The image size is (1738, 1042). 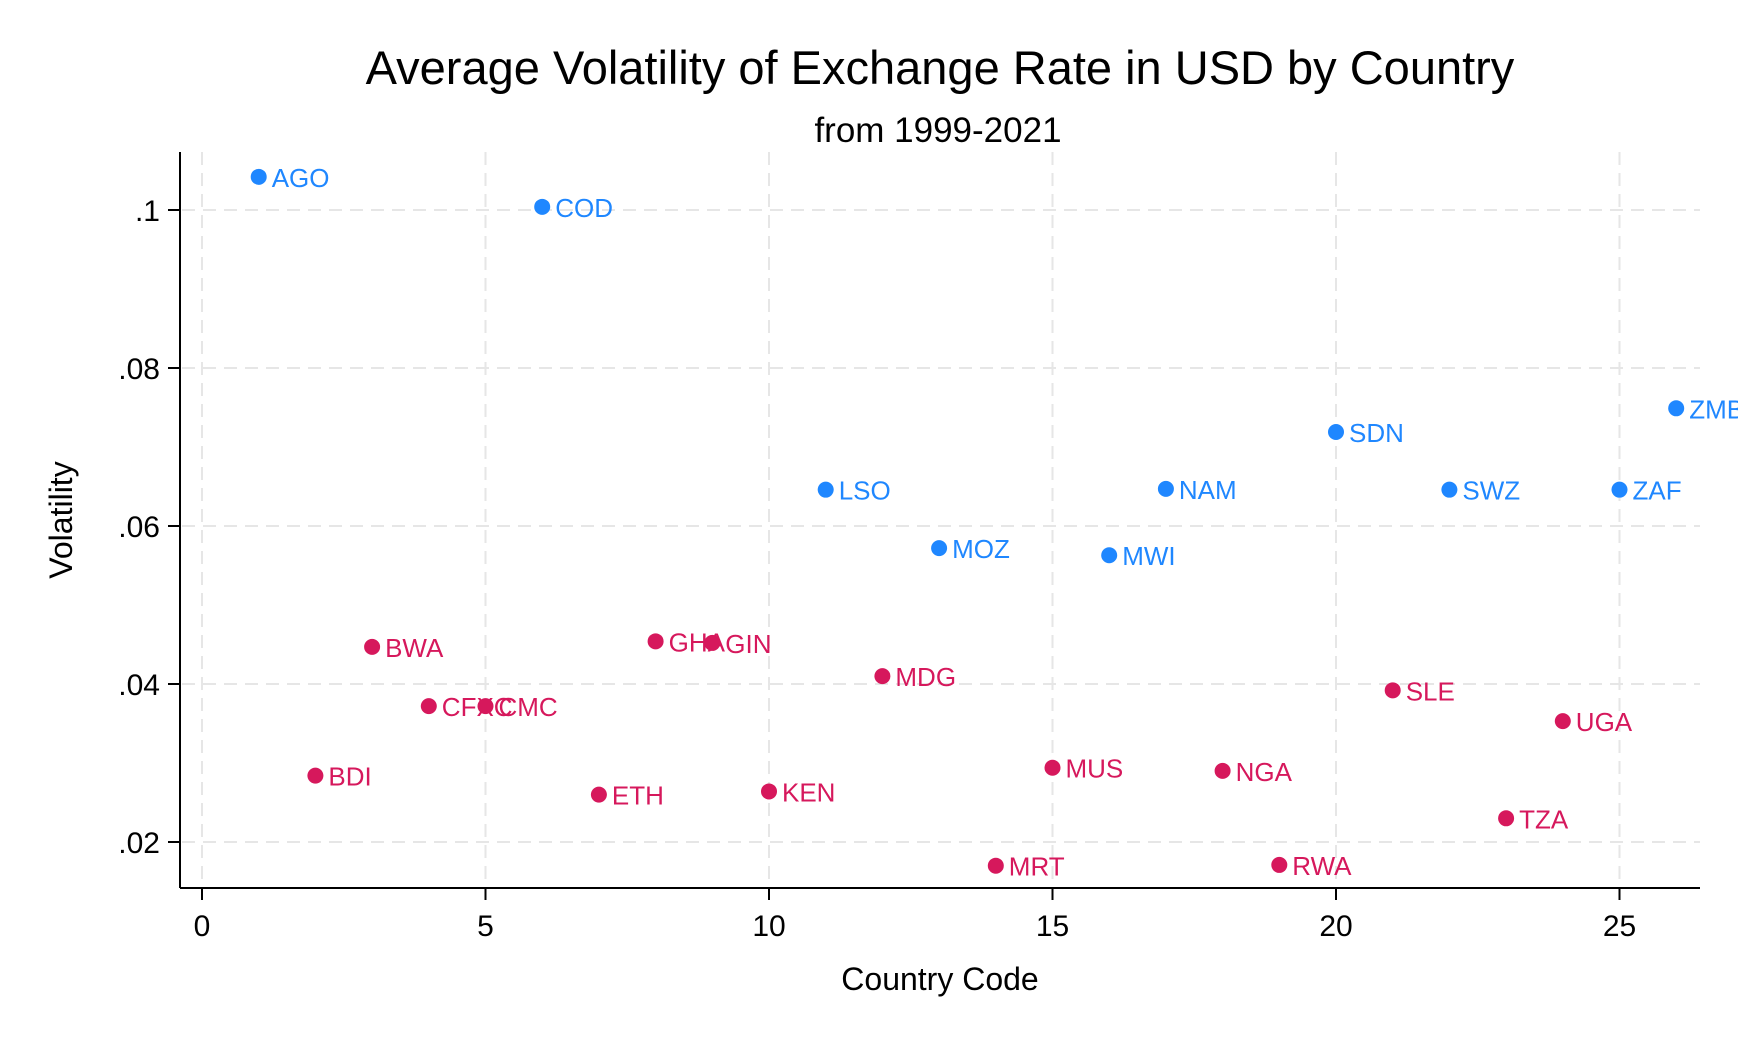 What do you see at coordinates (139, 527) in the screenshot?
I see `y-tick-label: .06` at bounding box center [139, 527].